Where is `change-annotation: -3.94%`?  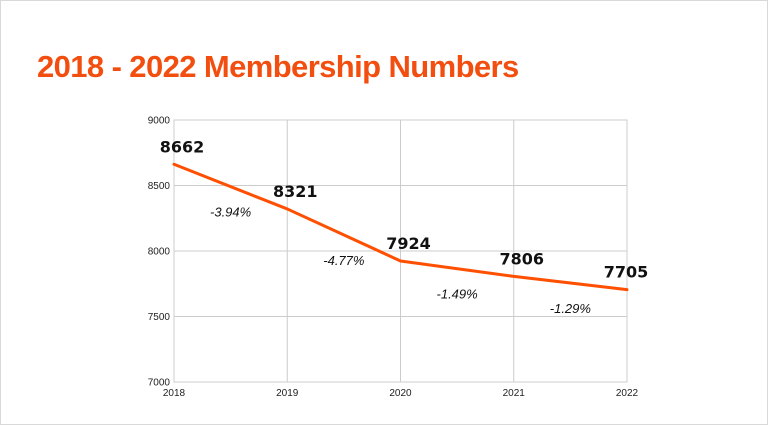
change-annotation: -3.94% is located at coordinates (230, 212).